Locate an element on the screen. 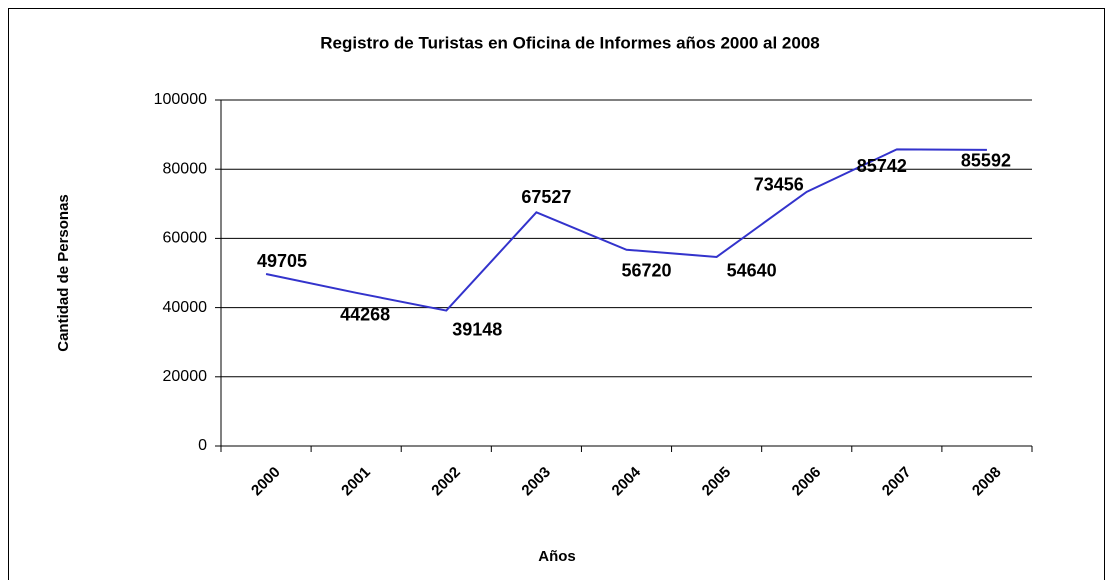 This screenshot has width=1114, height=580. x-axis-title: Años is located at coordinates (557, 556).